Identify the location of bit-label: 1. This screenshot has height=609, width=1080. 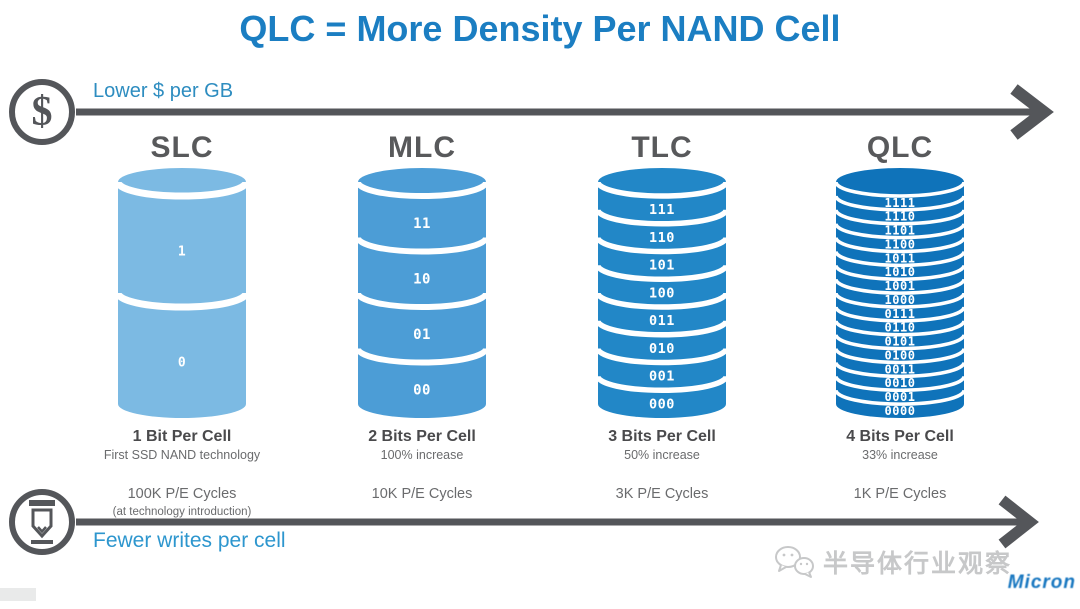
(182, 252).